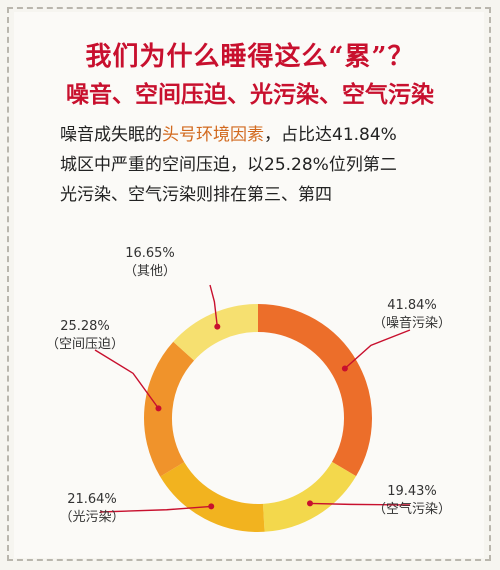  I want to click on slice-4-pct: 16.65%, so click(150, 253).